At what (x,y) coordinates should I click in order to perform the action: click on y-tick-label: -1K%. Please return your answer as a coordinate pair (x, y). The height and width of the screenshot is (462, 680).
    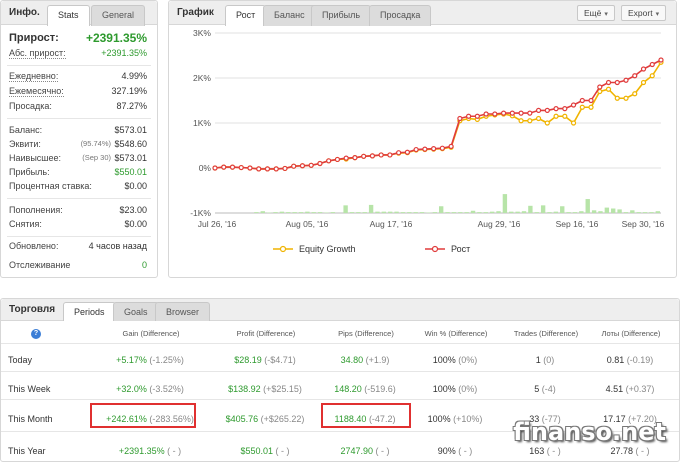
    Looking at the image, I should click on (200, 213).